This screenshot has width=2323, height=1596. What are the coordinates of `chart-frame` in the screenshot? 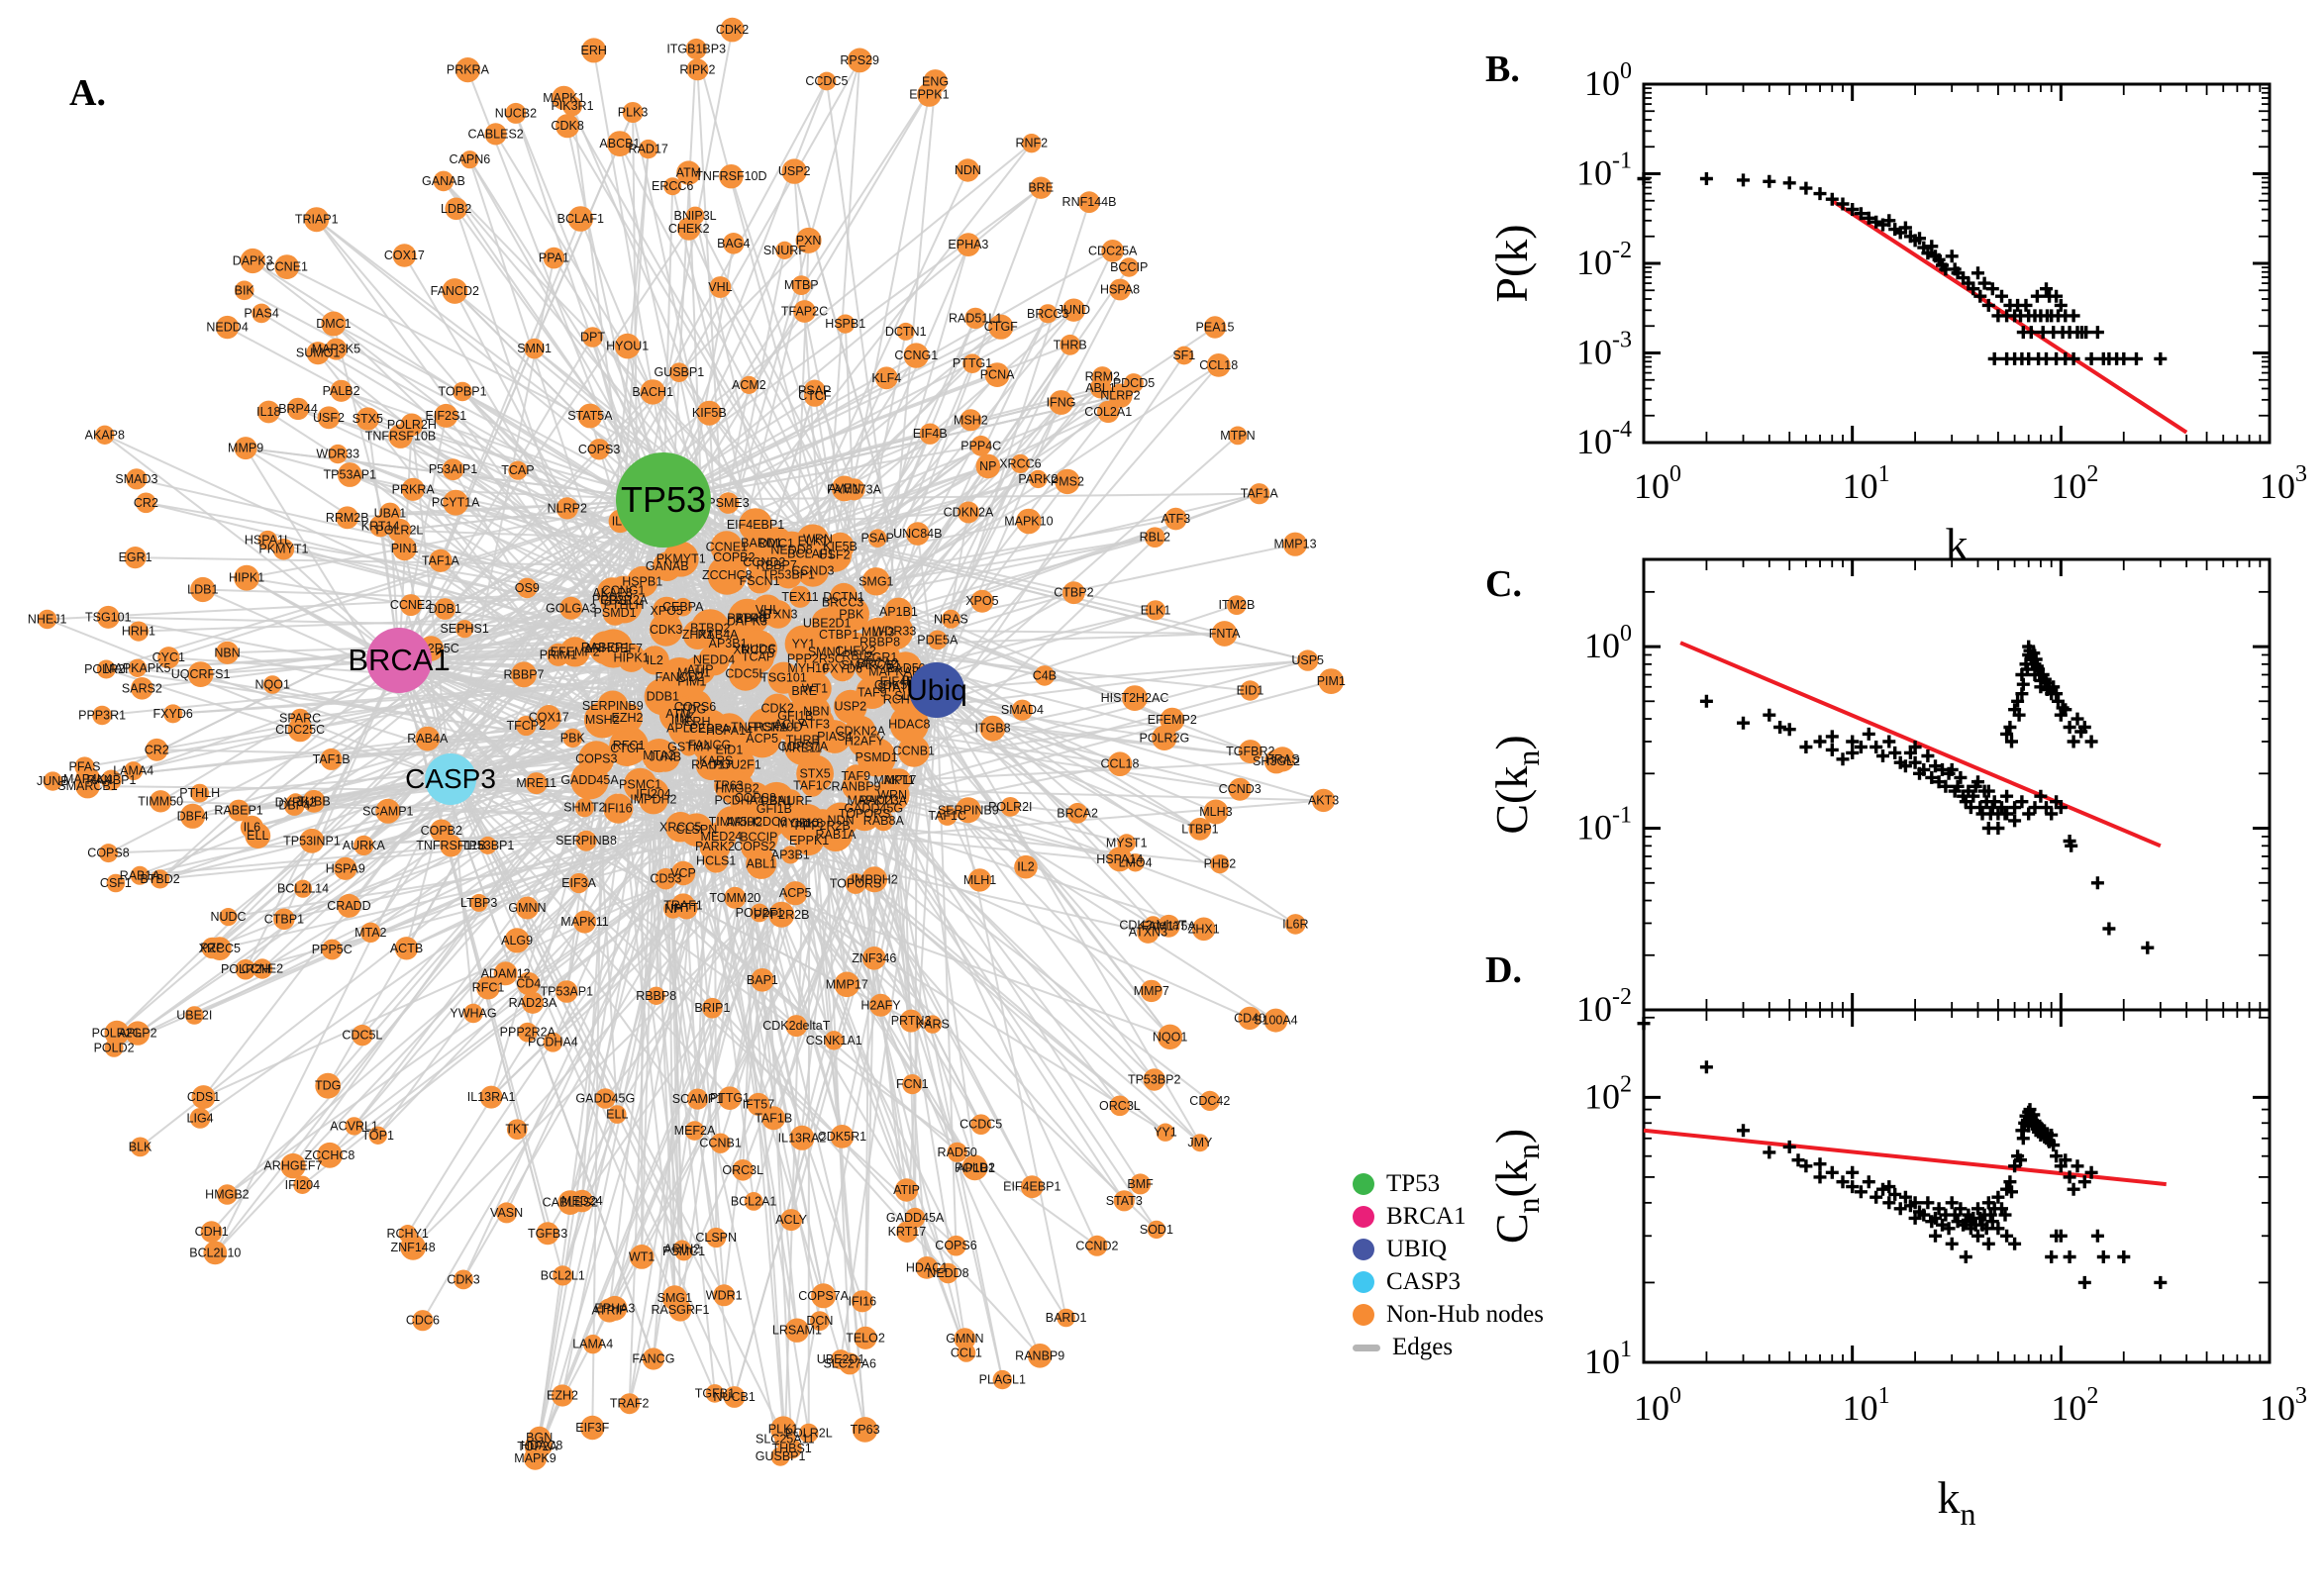 It's located at (1957, 263).